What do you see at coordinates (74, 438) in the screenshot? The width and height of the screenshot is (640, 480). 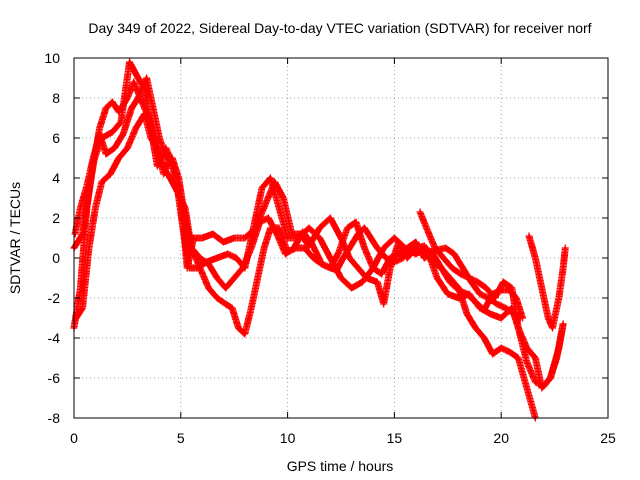 I see `x-tick-label: 0` at bounding box center [74, 438].